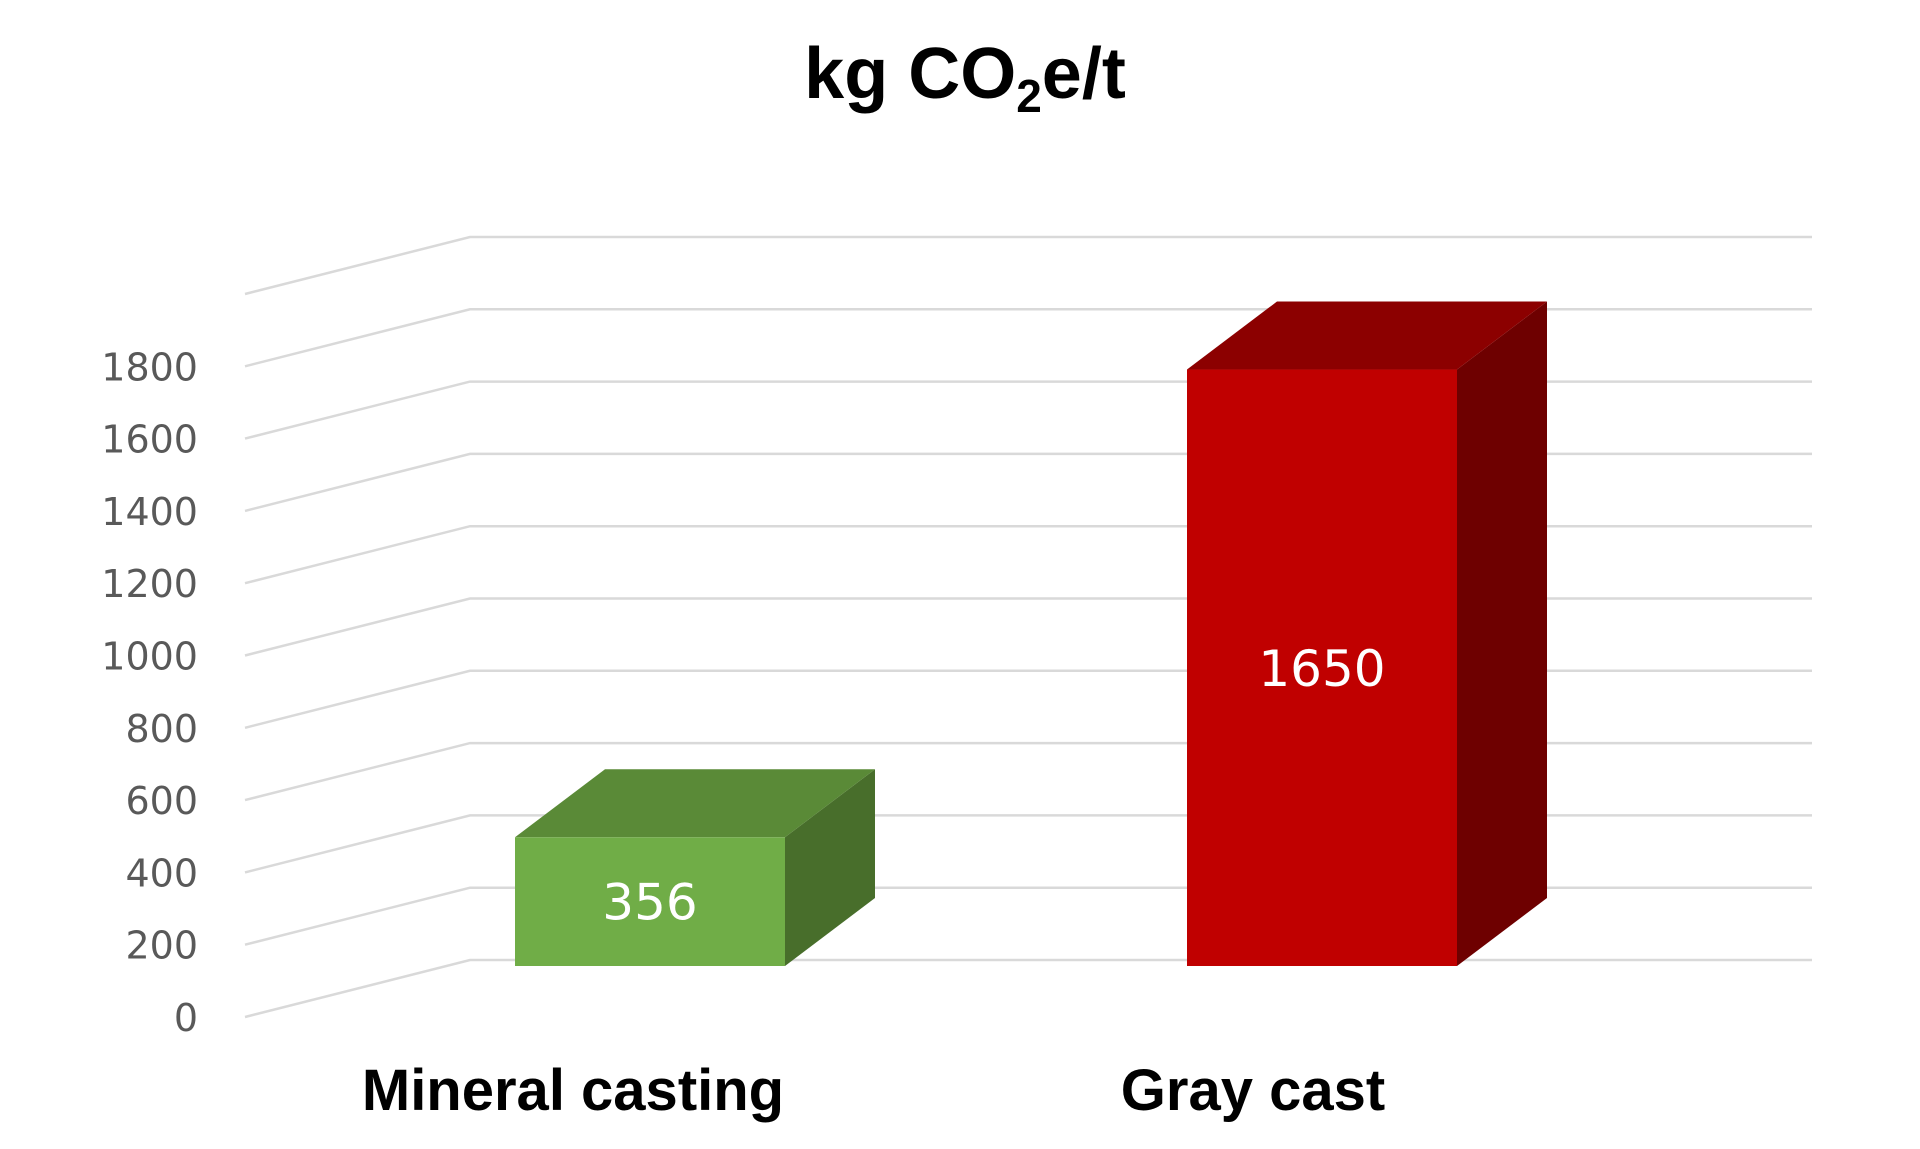 The width and height of the screenshot is (1920, 1149). What do you see at coordinates (910, 74) in the screenshot?
I see `chart-title-part-1: kg CO` at bounding box center [910, 74].